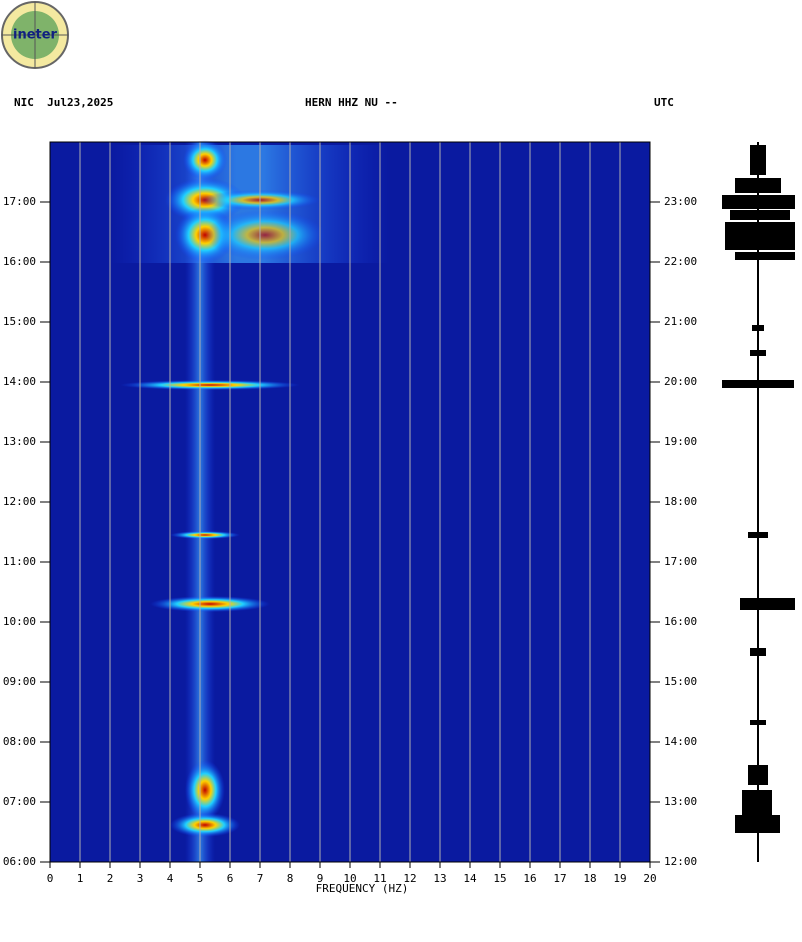 The height and width of the screenshot is (942, 802). Describe the element at coordinates (19, 861) in the screenshot. I see `y-tick-label: 06:00` at that location.